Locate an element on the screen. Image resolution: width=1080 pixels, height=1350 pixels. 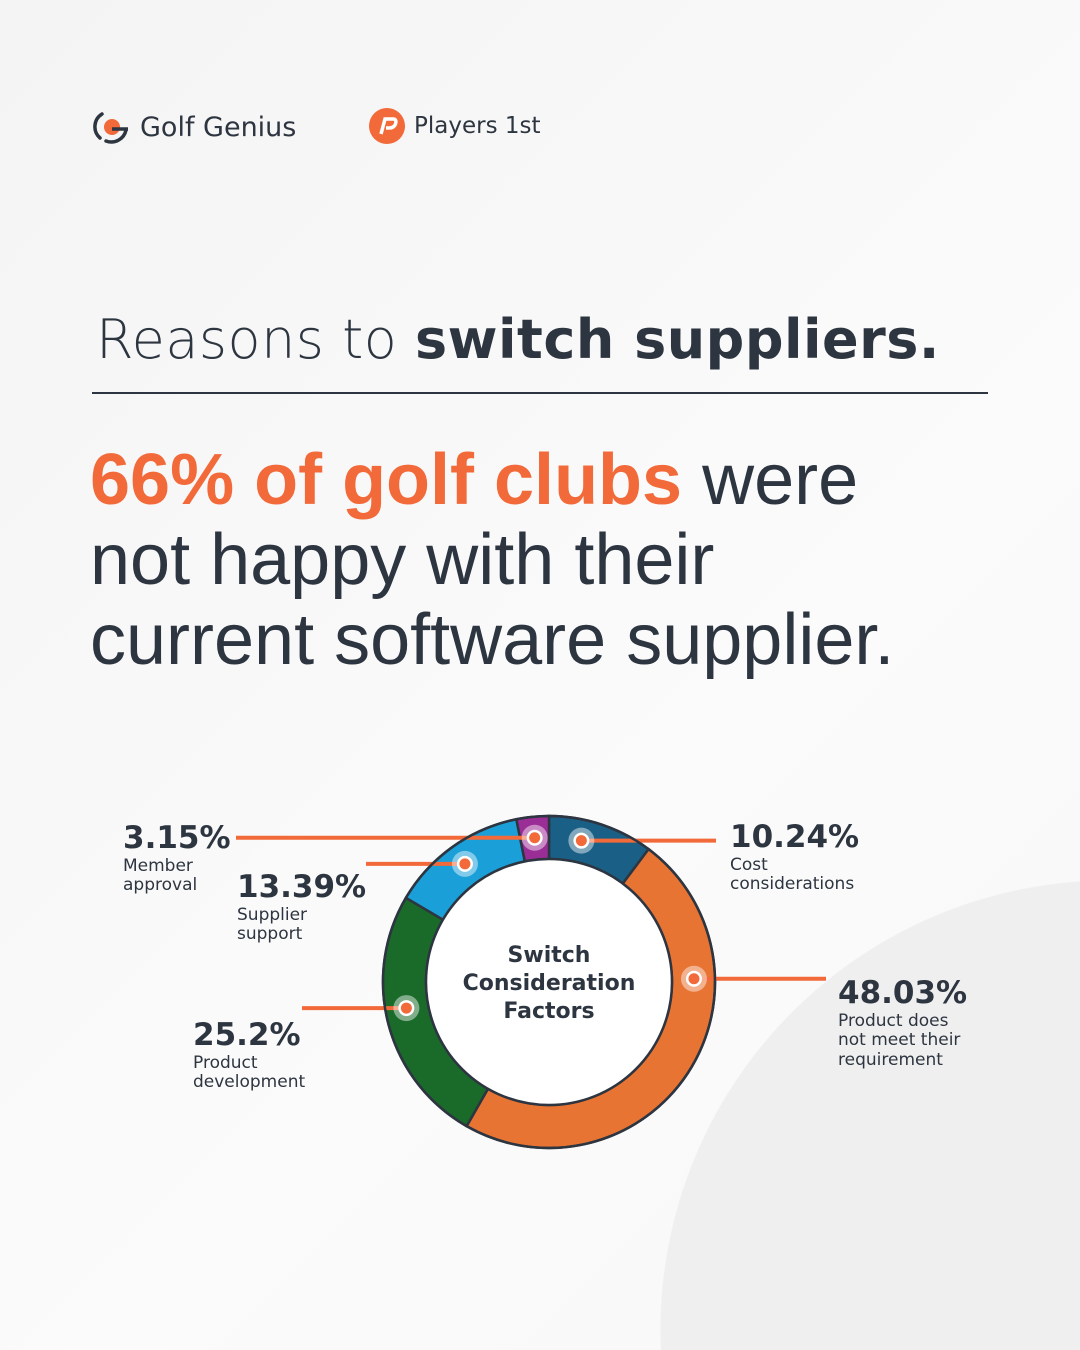
data-label: 13.39% is located at coordinates (302, 887).